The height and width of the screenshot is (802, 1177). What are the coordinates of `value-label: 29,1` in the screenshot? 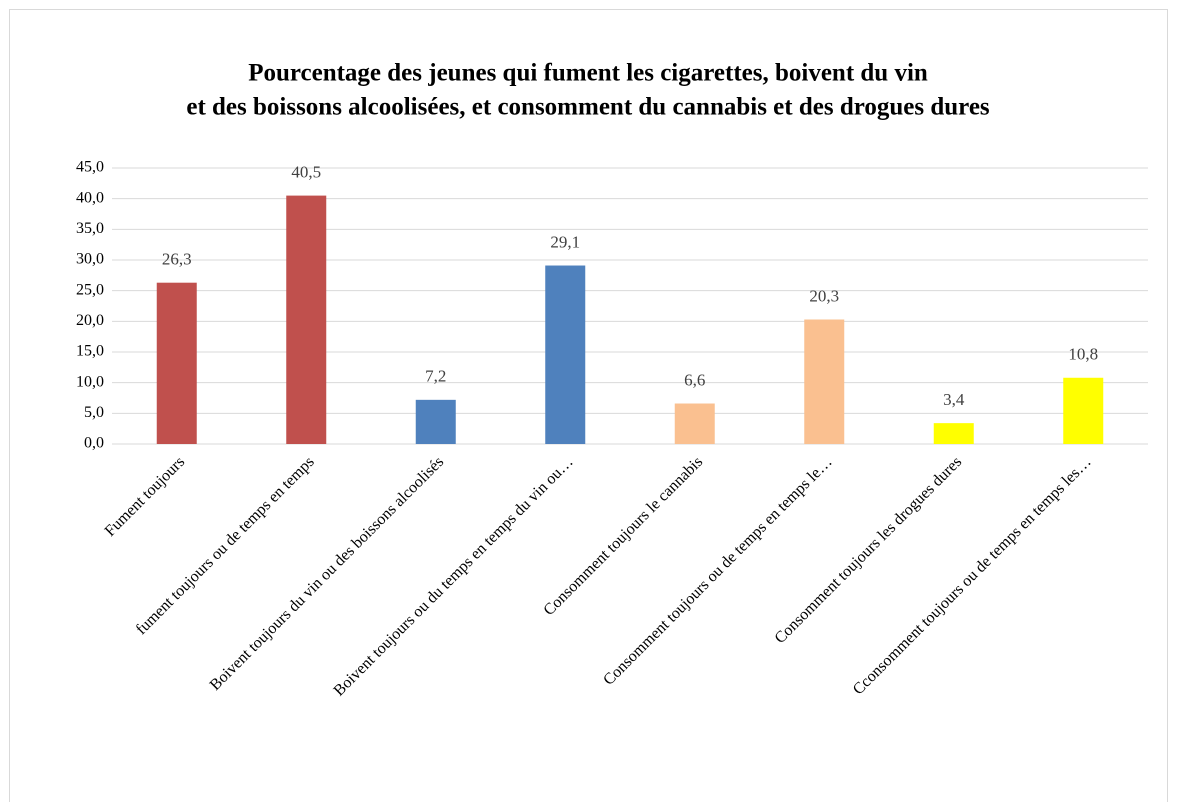 It's located at (565, 241).